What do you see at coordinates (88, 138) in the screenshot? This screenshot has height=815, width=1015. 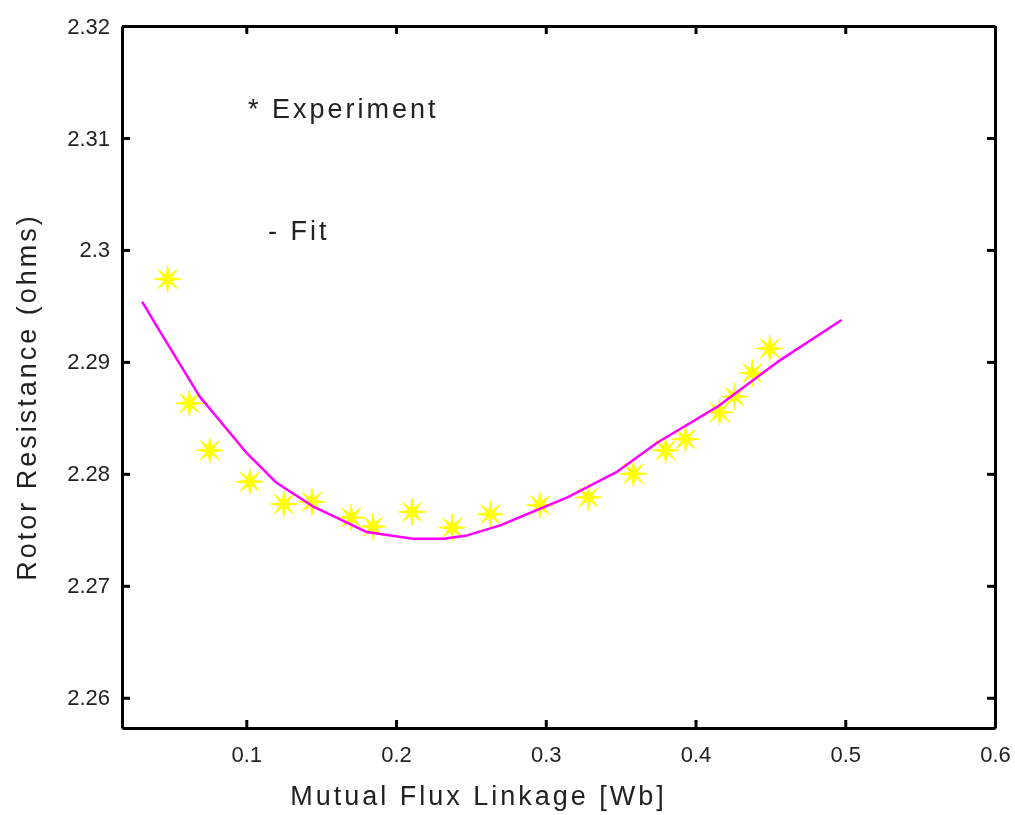 I see `y-tick-label: 2.31` at bounding box center [88, 138].